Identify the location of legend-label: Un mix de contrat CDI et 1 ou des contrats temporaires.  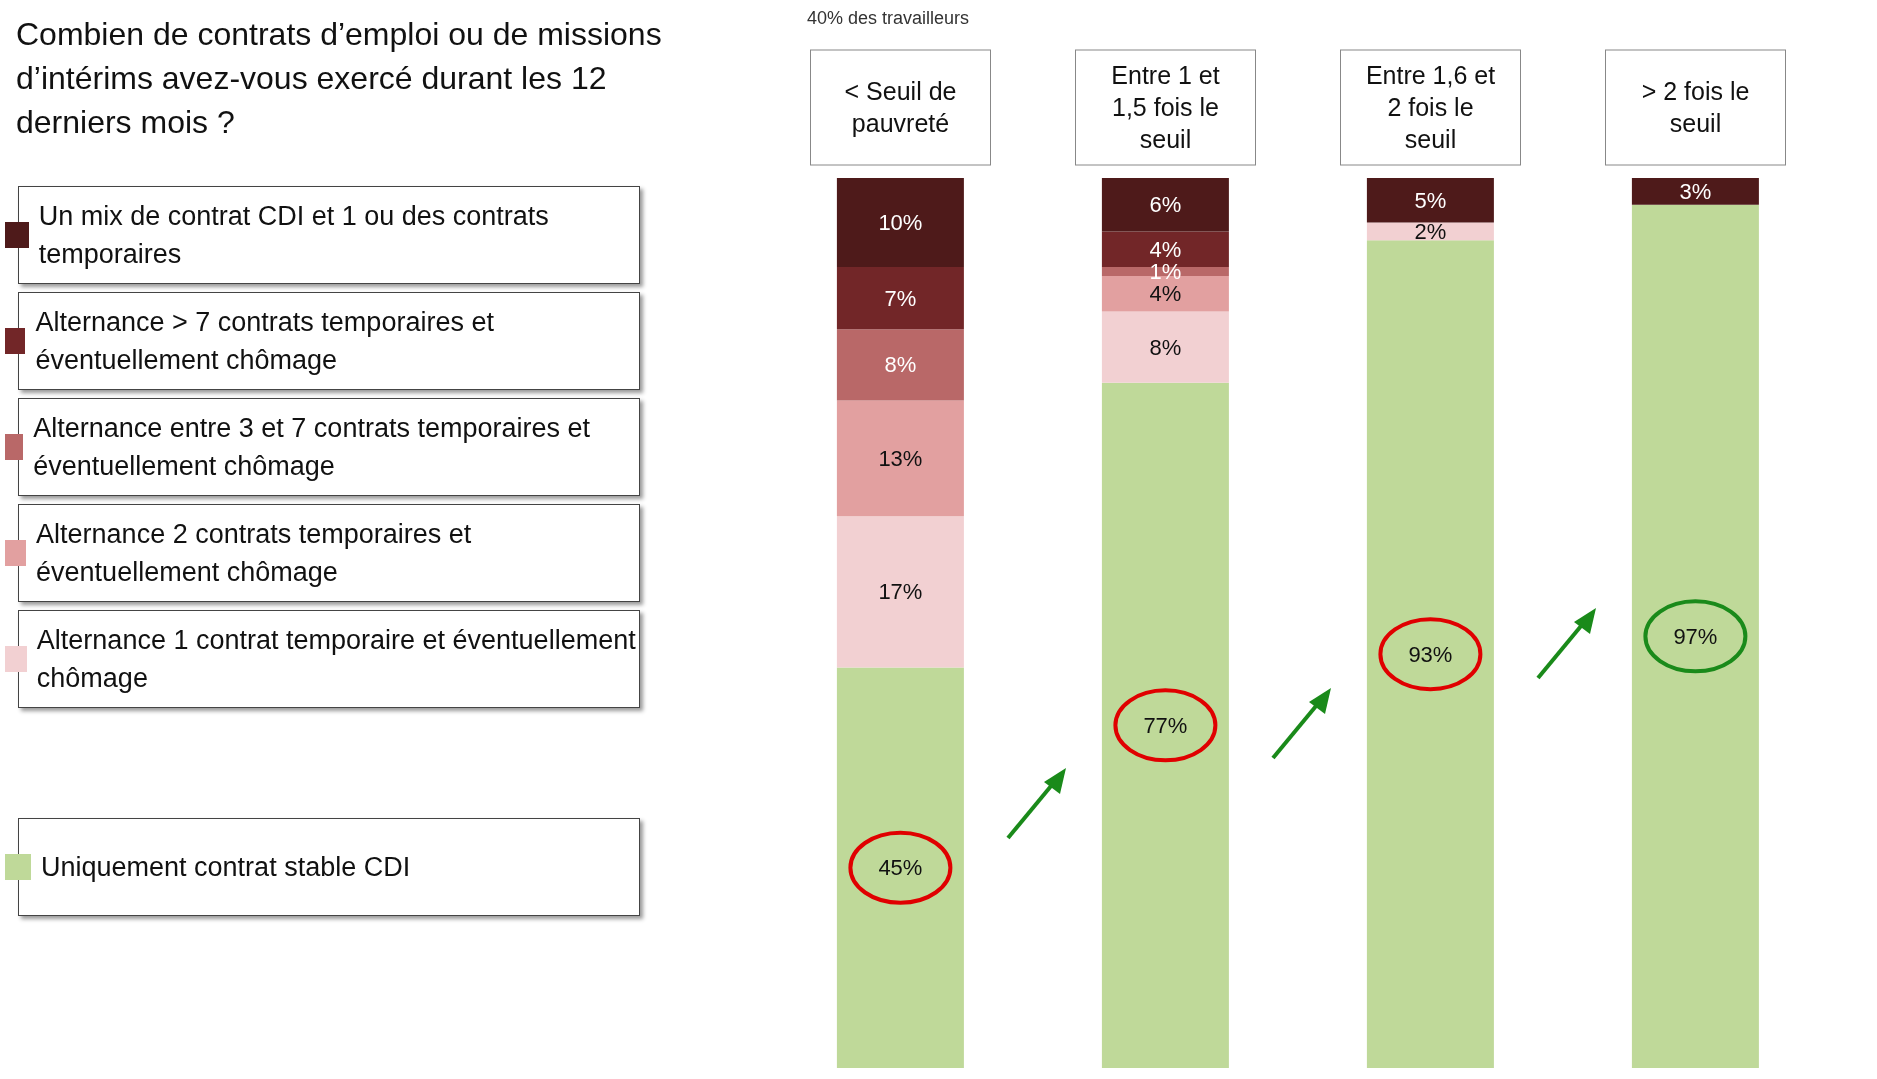
(294, 235).